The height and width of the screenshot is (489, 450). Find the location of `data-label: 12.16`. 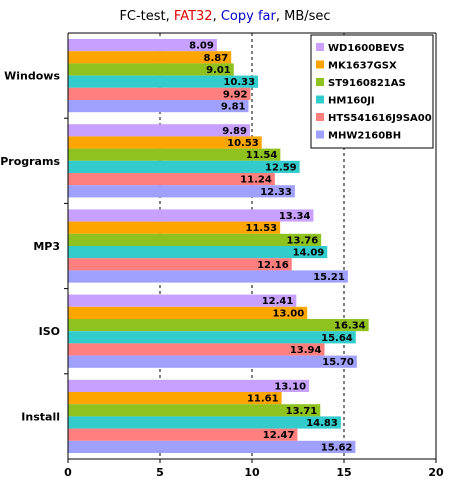

data-label: 12.16 is located at coordinates (273, 265).